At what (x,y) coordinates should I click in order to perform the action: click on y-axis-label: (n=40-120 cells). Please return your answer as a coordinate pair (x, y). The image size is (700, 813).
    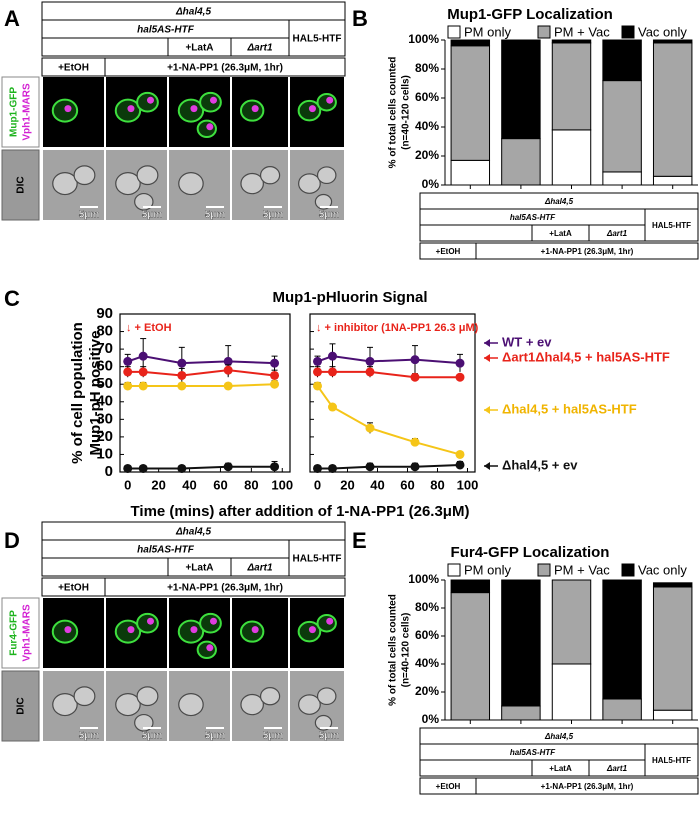
    Looking at the image, I should click on (406, 650).